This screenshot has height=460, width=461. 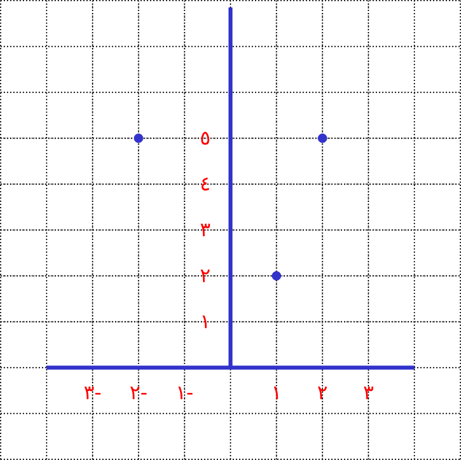 I want to click on x-tick-label: ١, so click(x=276, y=393).